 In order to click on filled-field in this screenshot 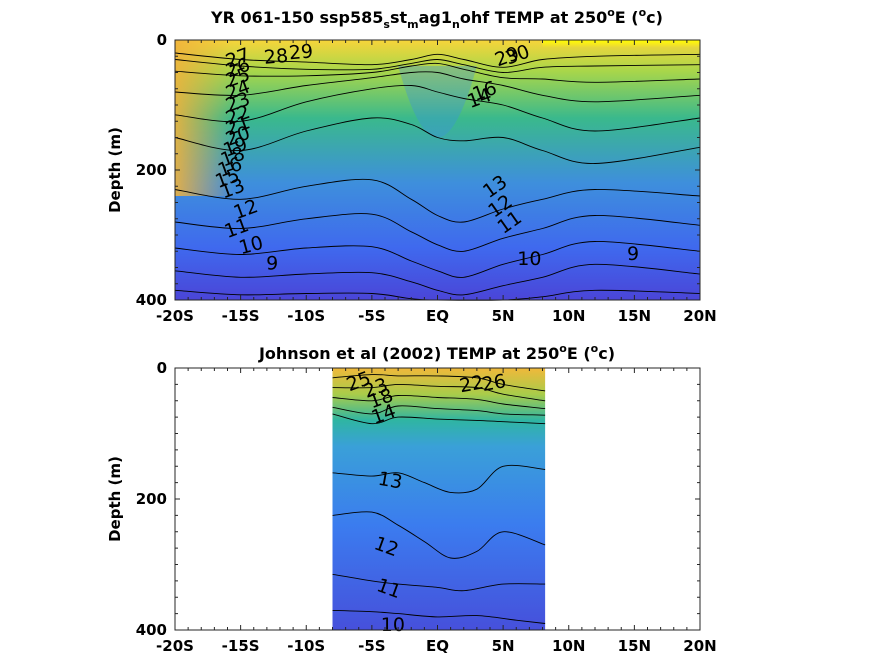, I will do `click(439, 499)`.